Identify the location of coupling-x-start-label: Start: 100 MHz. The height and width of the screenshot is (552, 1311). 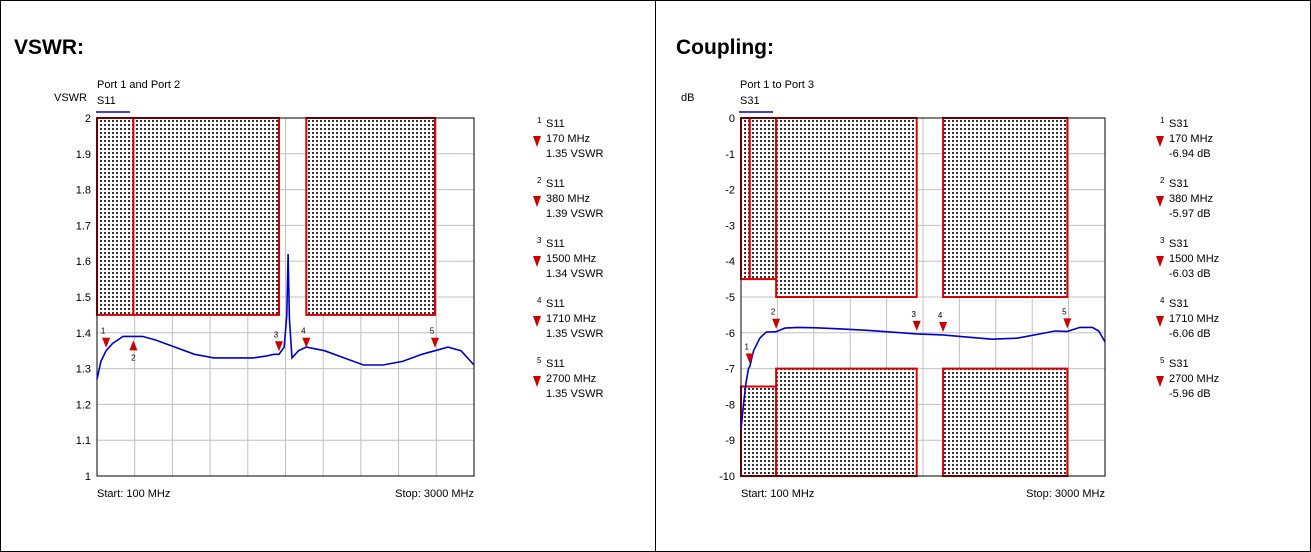
(777, 494).